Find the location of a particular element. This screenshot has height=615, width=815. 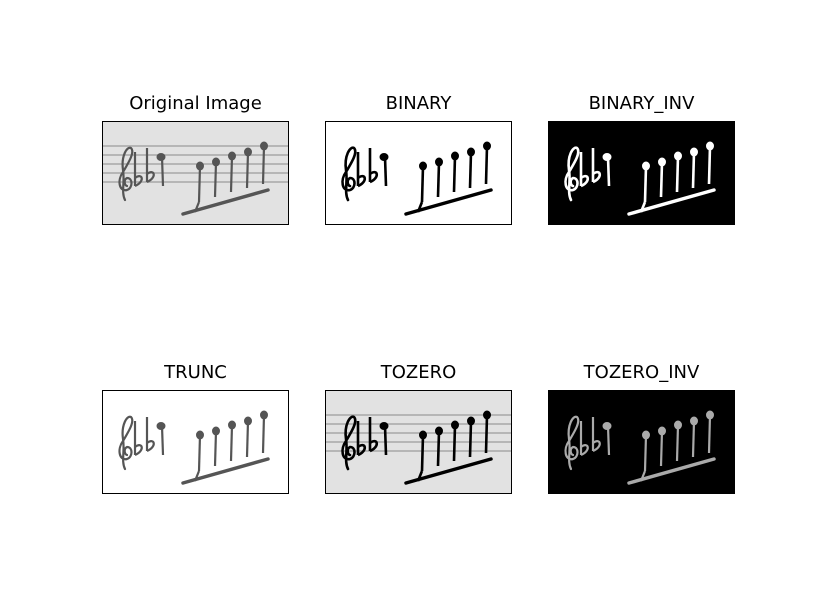

panel-title: BINARY_INV is located at coordinates (641, 103).